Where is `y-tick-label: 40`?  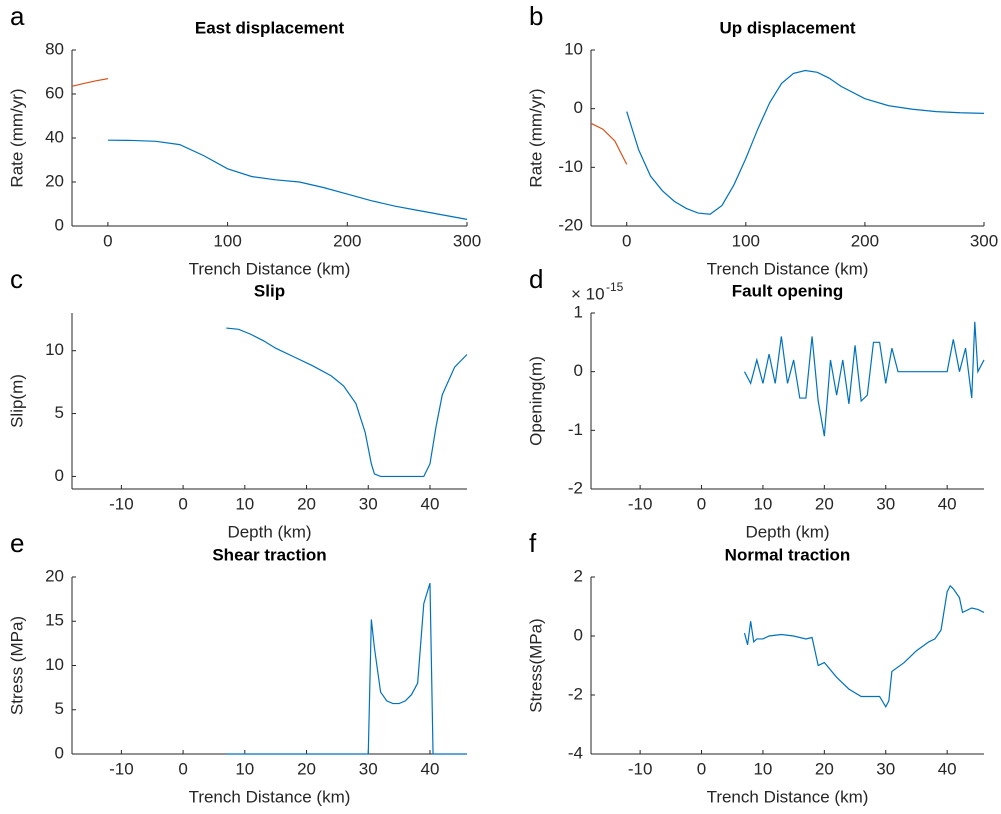
y-tick-label: 40 is located at coordinates (54, 136).